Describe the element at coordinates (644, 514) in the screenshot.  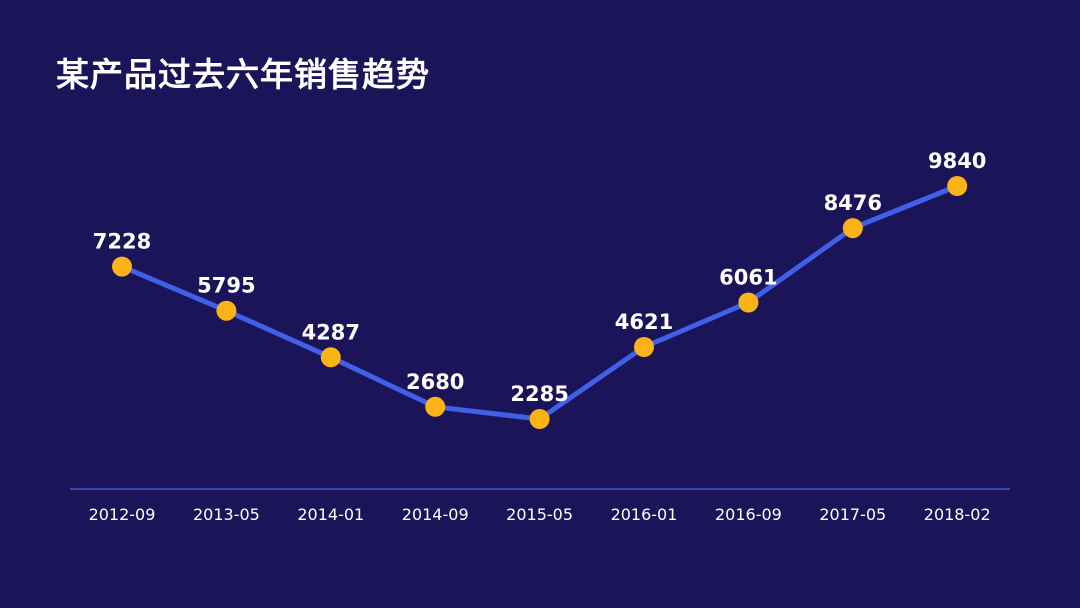
I see `x-tick-label-2016-01: 2016-01` at that location.